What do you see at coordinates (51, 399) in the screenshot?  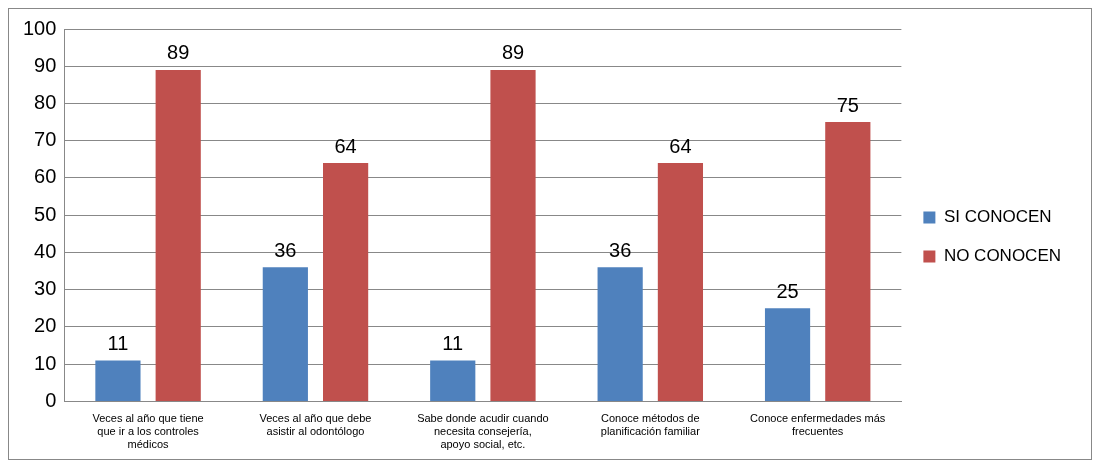 I see `y-tick-label: 0` at bounding box center [51, 399].